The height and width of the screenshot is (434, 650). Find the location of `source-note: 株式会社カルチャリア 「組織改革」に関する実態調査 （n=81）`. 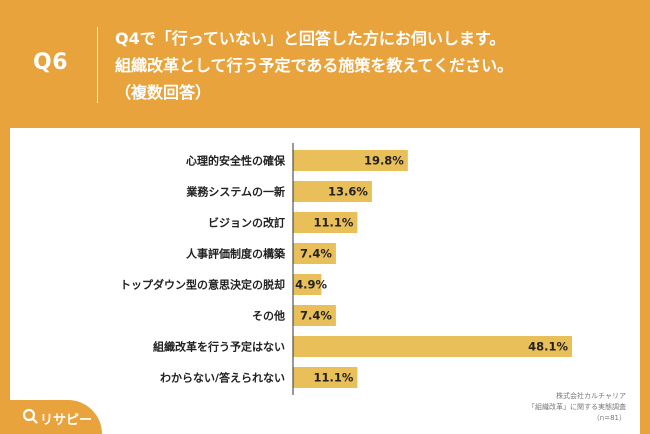

source-note: 株式会社カルチャリア 「組織改革」に関する実態調査 （n=81） is located at coordinates (577, 407).